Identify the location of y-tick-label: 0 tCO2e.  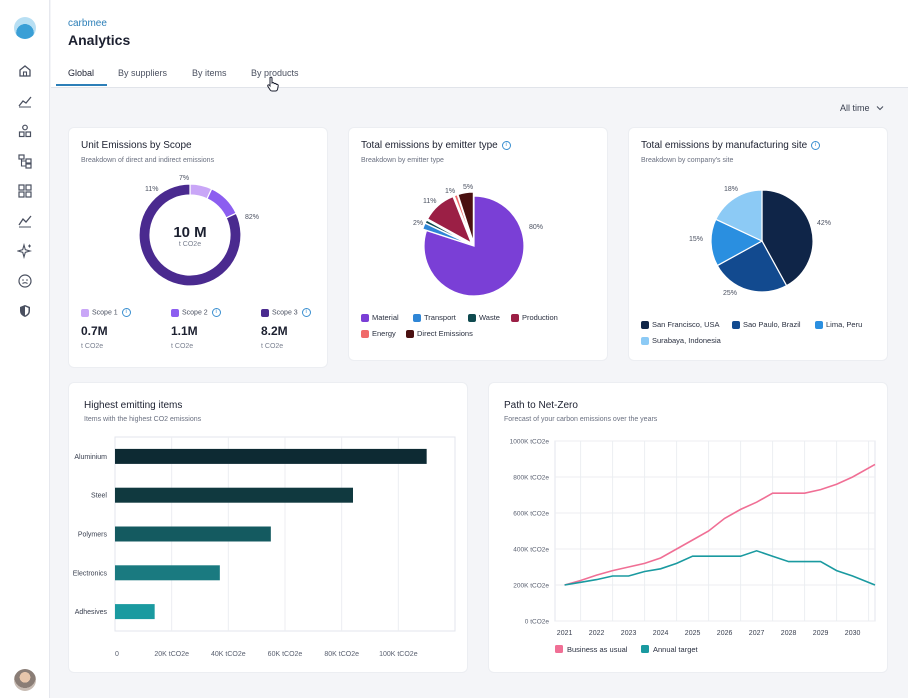
(537, 622).